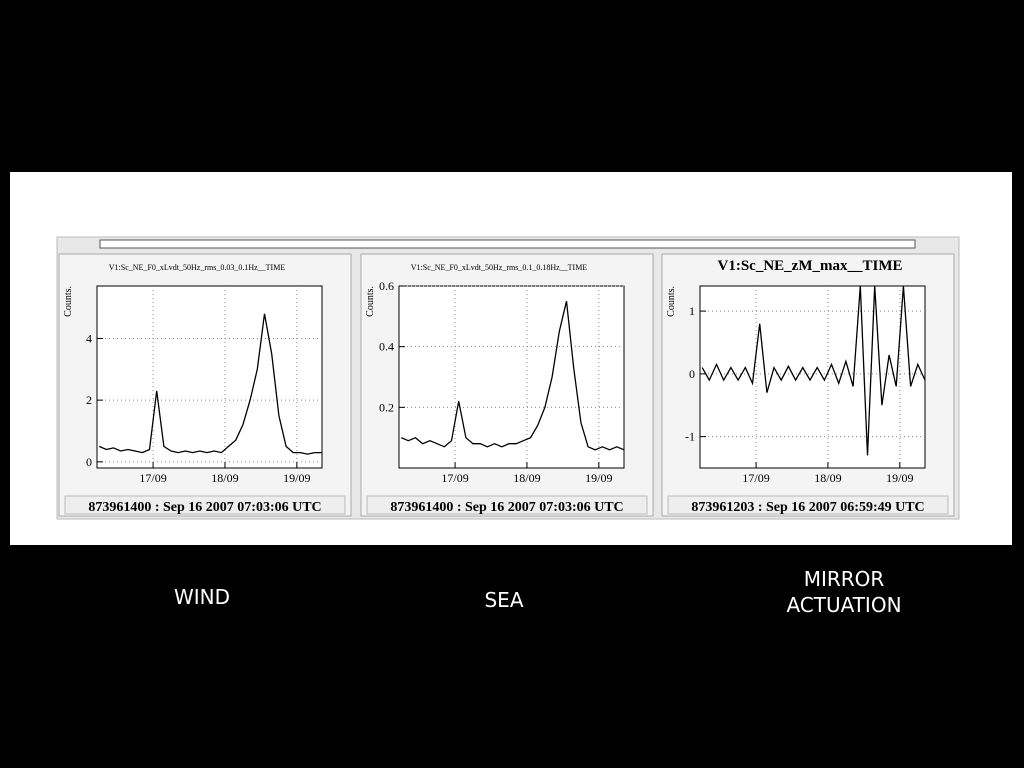  I want to click on chart-title: V1:Sc_NE_zM_max__TIME, so click(810, 266).